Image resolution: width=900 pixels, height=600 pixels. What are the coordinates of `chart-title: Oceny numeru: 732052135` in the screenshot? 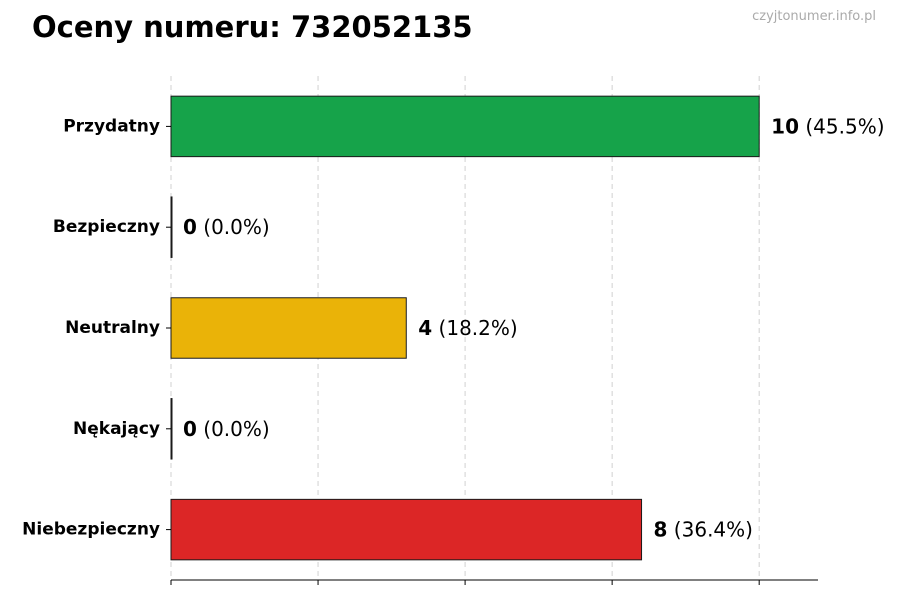 It's located at (252, 27).